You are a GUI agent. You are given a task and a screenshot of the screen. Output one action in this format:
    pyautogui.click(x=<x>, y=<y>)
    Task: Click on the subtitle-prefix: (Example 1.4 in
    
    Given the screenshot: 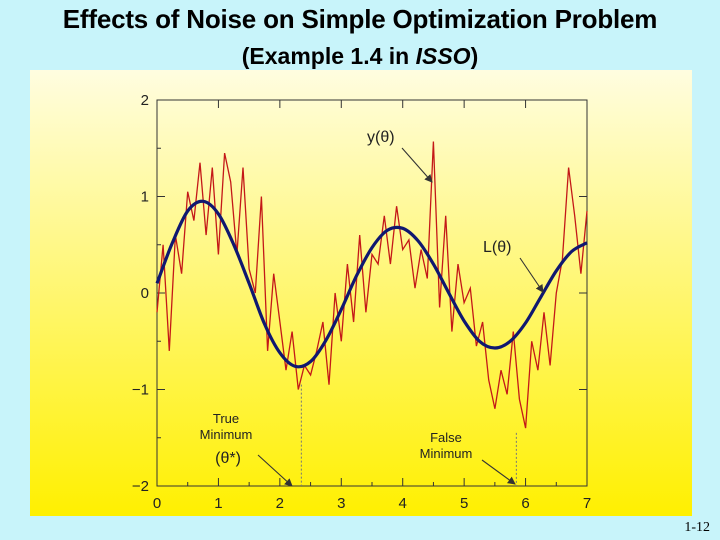 What is the action you would take?
    pyautogui.click(x=328, y=56)
    